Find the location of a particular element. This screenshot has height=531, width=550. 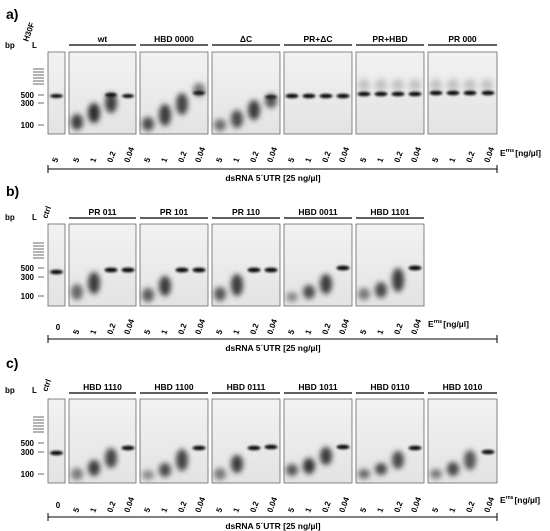

gel-group-hbd-0000: HBD 0000 is located at coordinates (174, 84).